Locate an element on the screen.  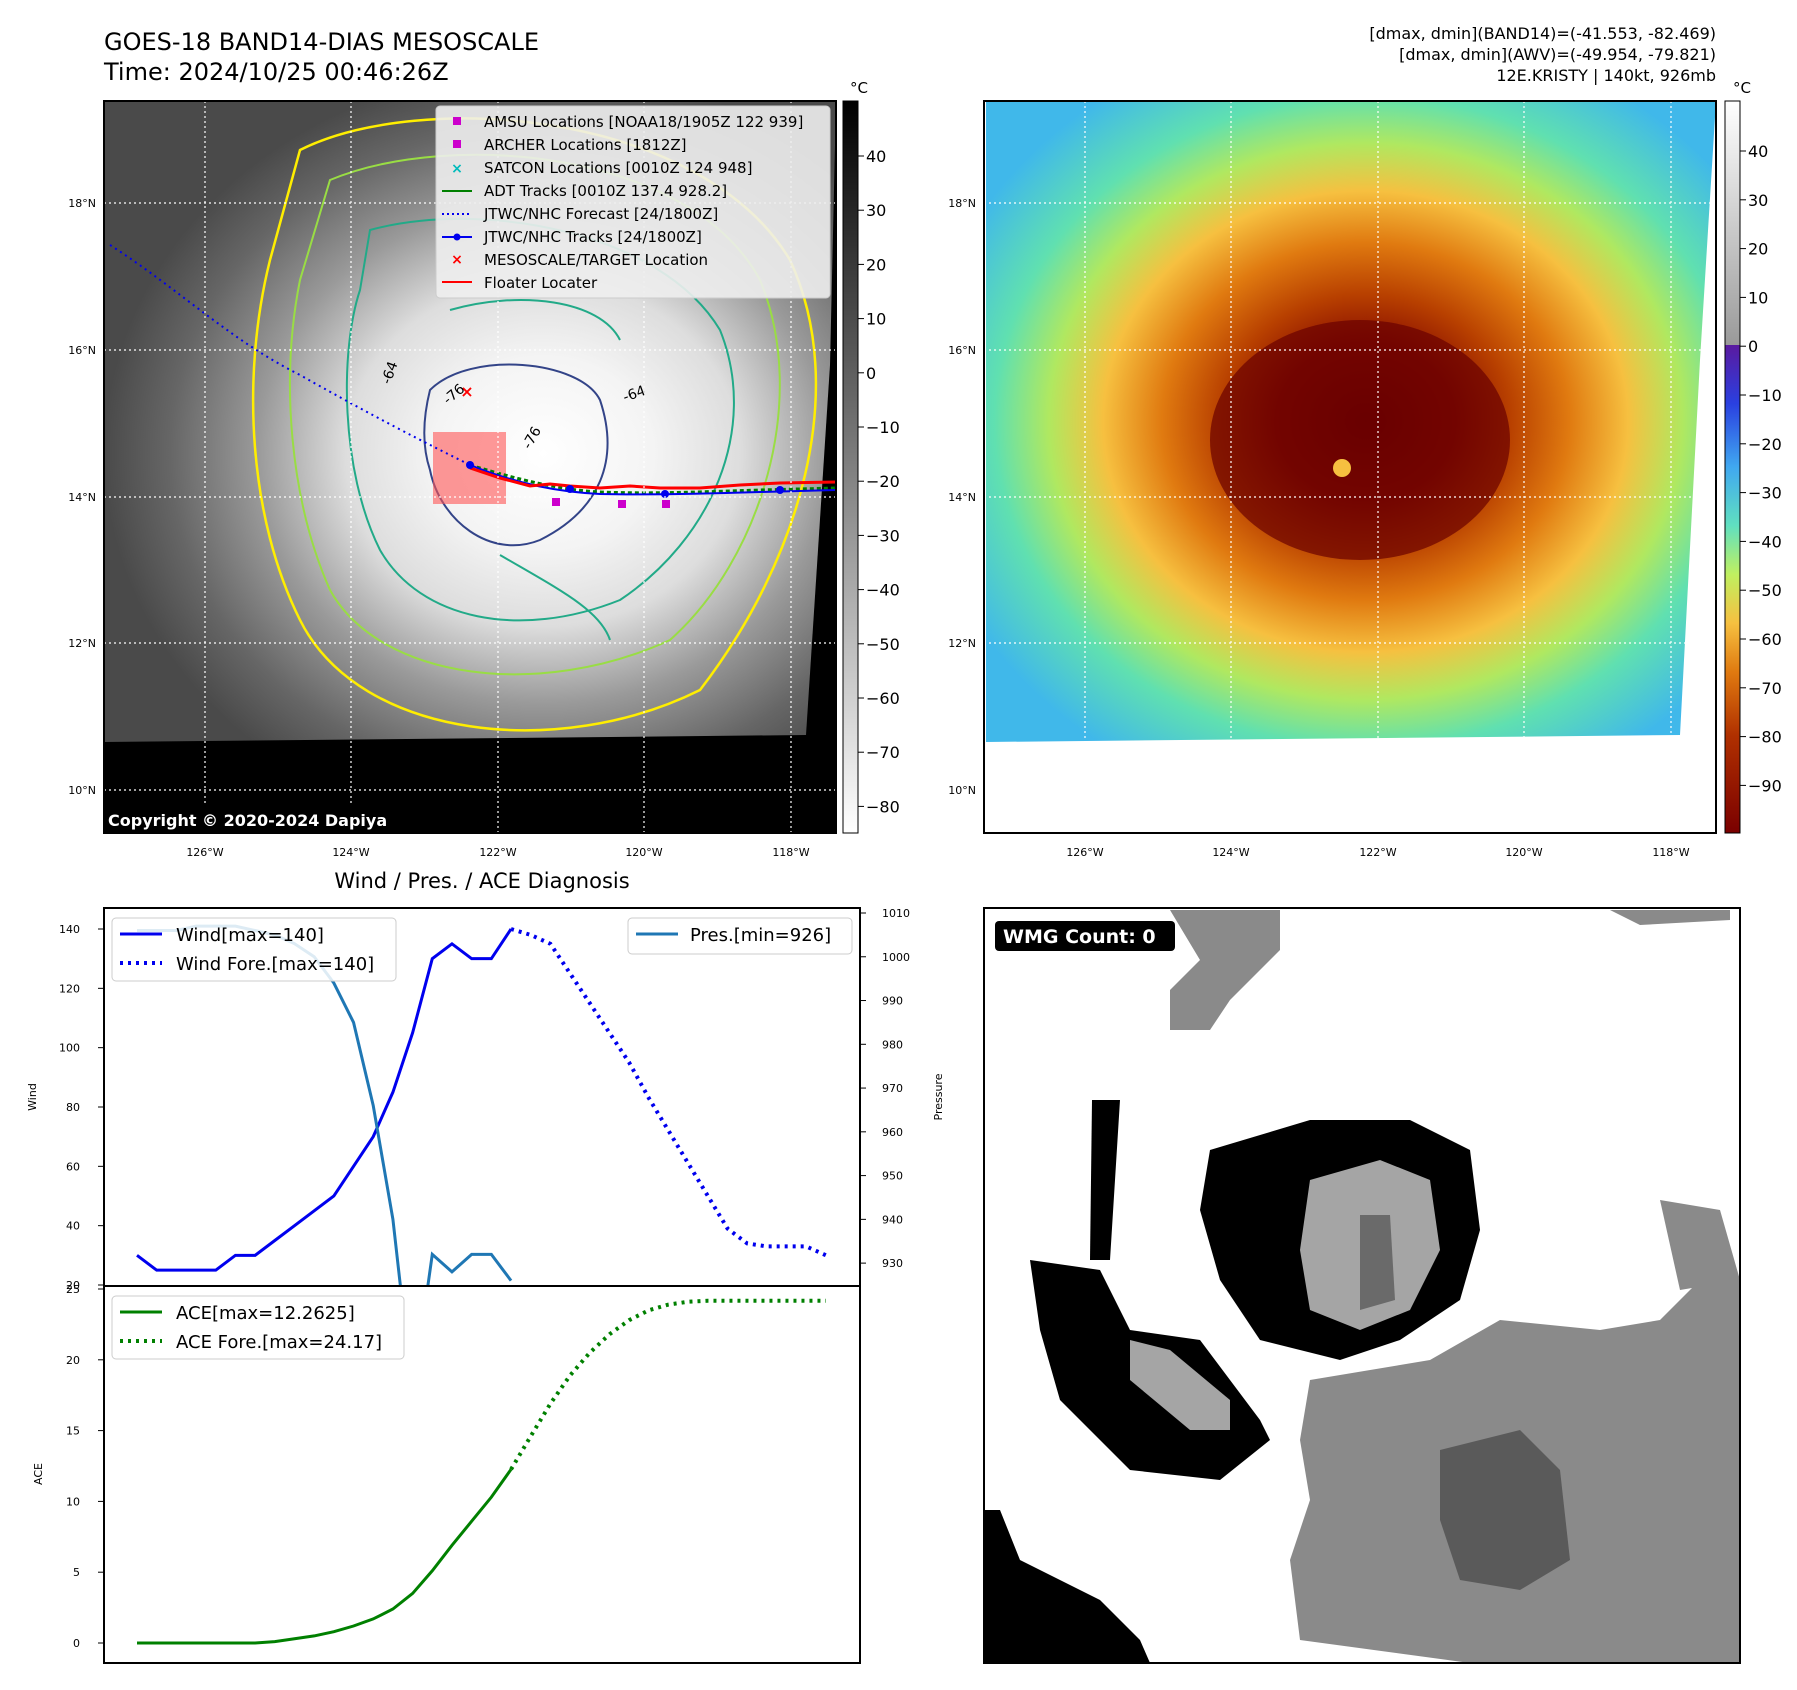
colorbar-tick-label: −30 is located at coordinates (883, 535).